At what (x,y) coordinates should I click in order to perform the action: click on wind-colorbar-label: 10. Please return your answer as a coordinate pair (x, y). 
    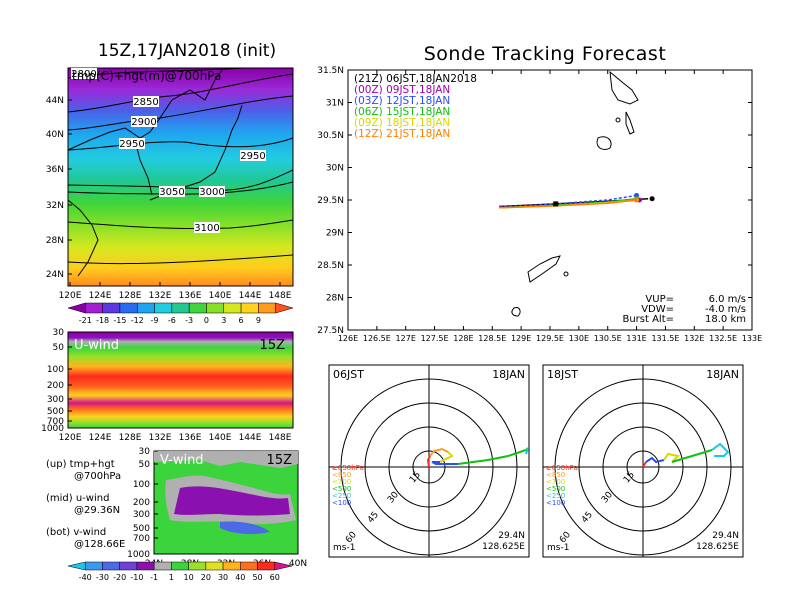
    Looking at the image, I should click on (189, 577).